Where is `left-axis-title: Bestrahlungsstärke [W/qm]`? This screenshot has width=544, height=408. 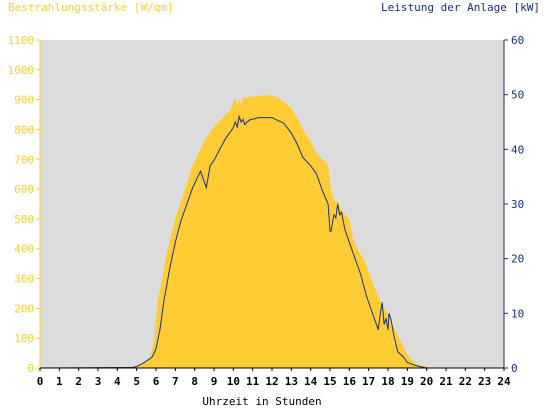
left-axis-title: Bestrahlungsstärke [W/qm] is located at coordinates (91, 7).